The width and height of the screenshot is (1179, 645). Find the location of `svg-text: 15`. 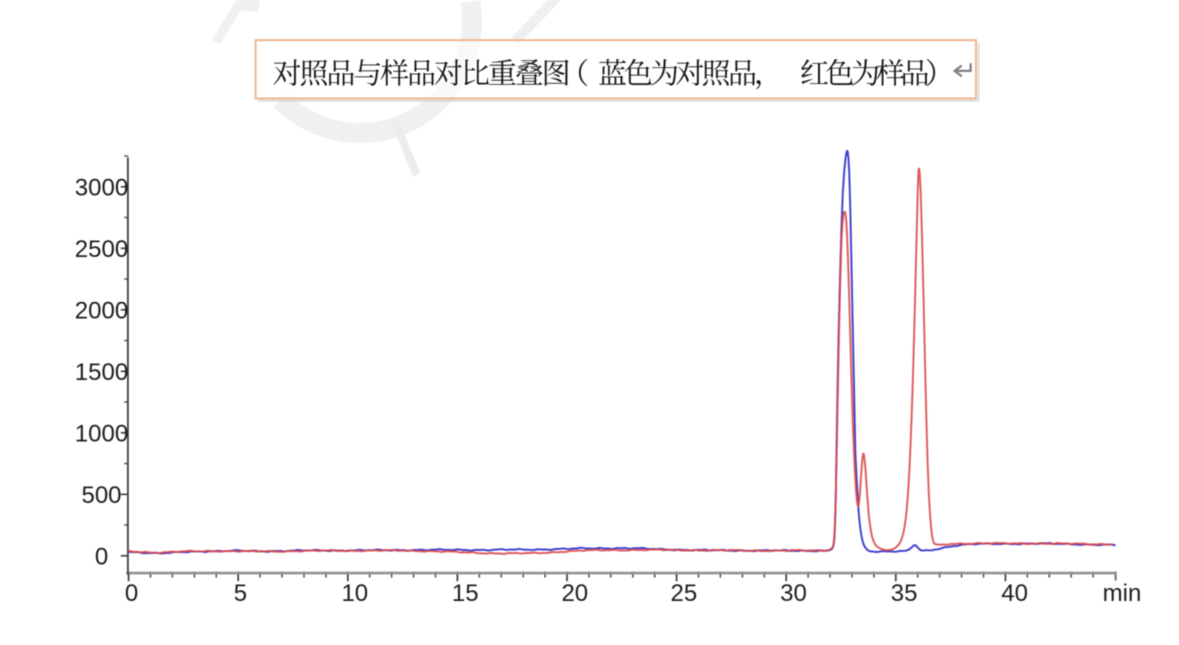

svg-text: 15 is located at coordinates (465, 593).